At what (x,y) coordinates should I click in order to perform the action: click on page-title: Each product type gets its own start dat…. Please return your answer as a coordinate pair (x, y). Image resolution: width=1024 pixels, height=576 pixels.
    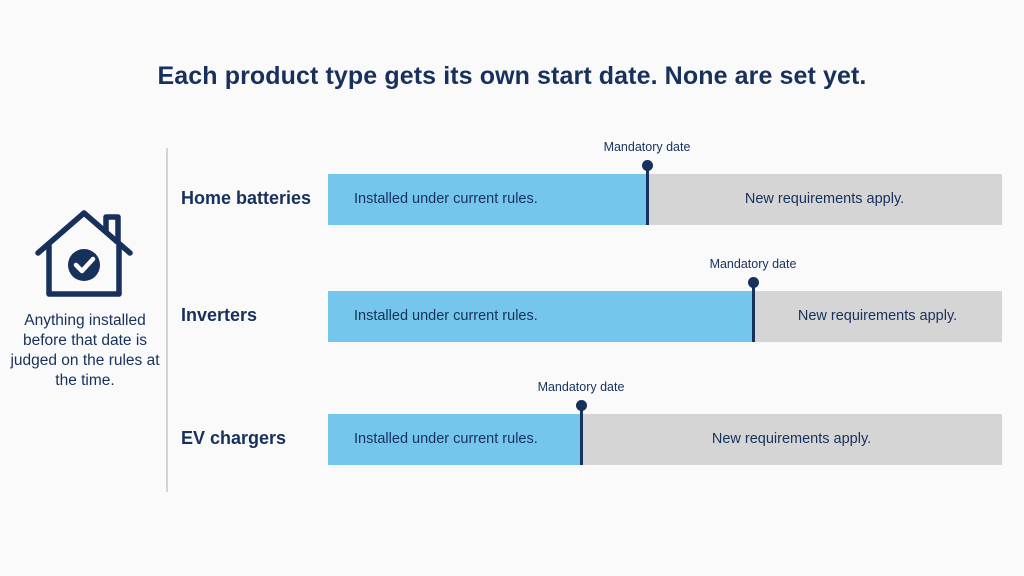
    Looking at the image, I should click on (512, 76).